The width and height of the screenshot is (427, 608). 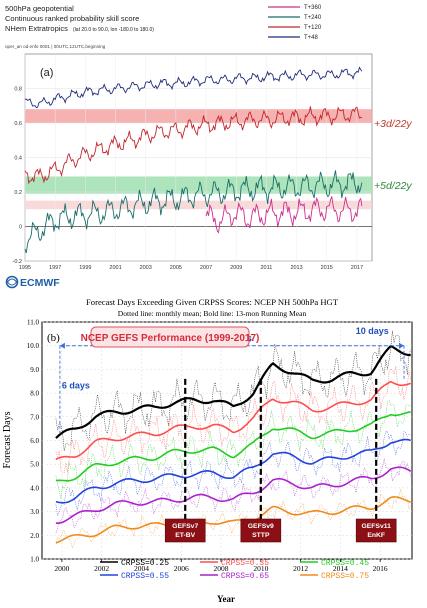 I want to click on version-marker-label-1: STTP, so click(x=261, y=535).